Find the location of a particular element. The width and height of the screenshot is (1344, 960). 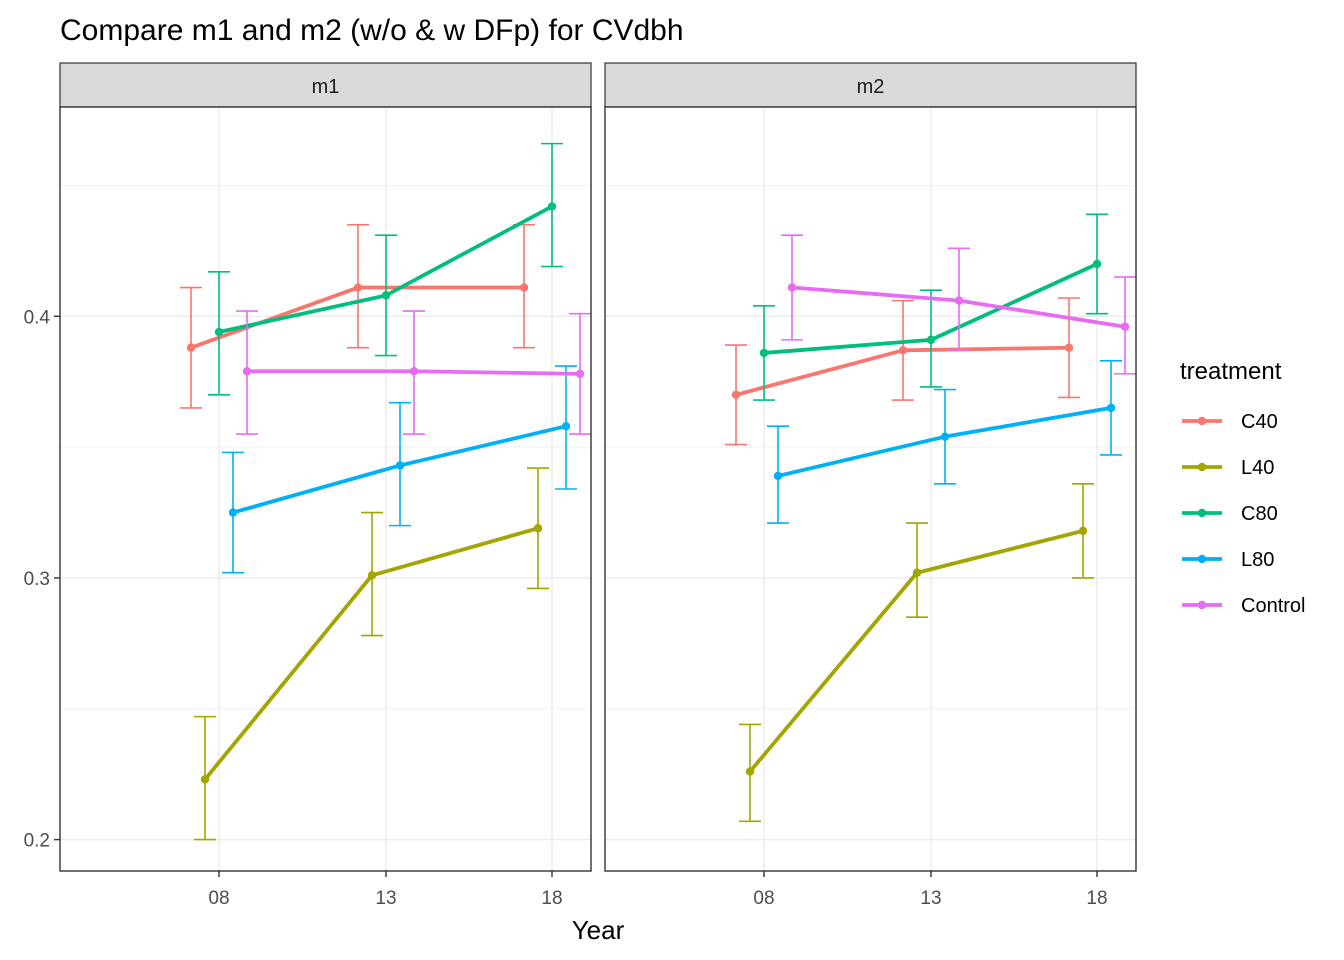

legend-label: Control is located at coordinates (1273, 606).